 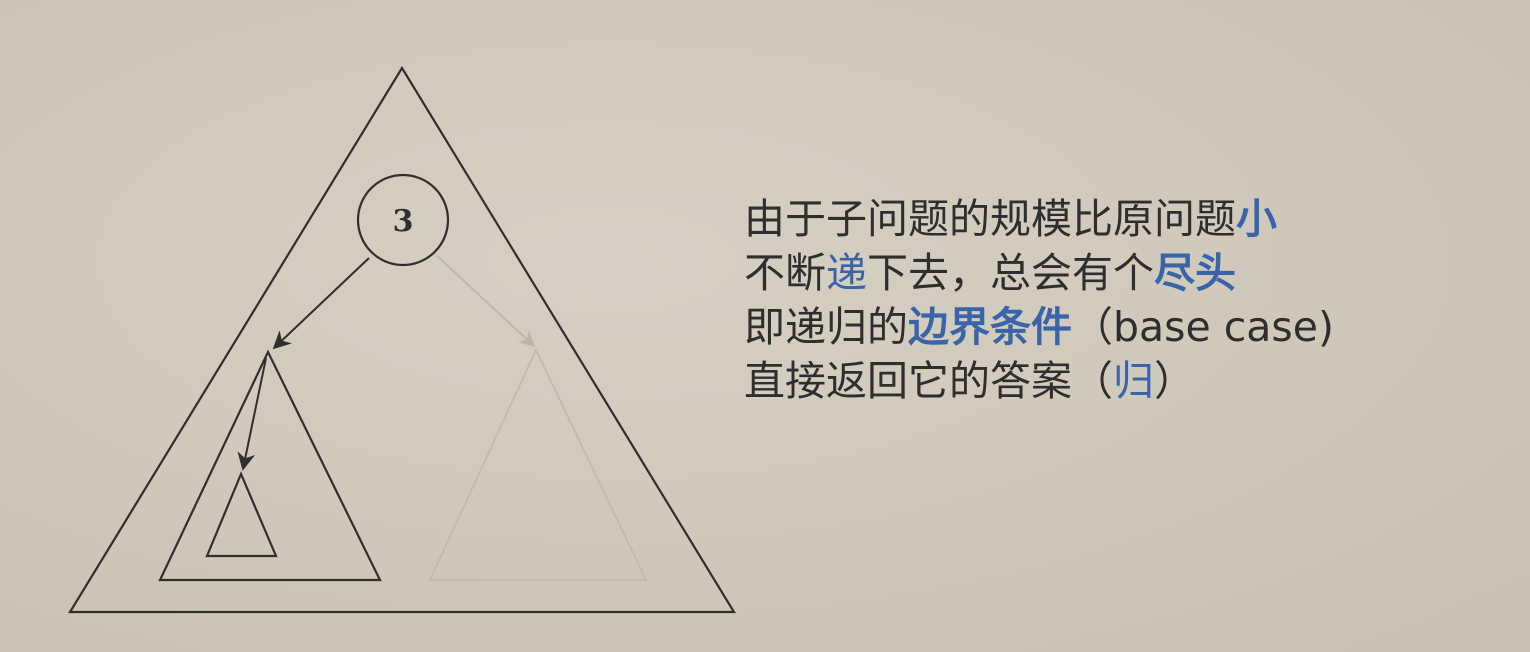 What do you see at coordinates (826, 327) in the screenshot?
I see `line3-text-start: 即递归的` at bounding box center [826, 327].